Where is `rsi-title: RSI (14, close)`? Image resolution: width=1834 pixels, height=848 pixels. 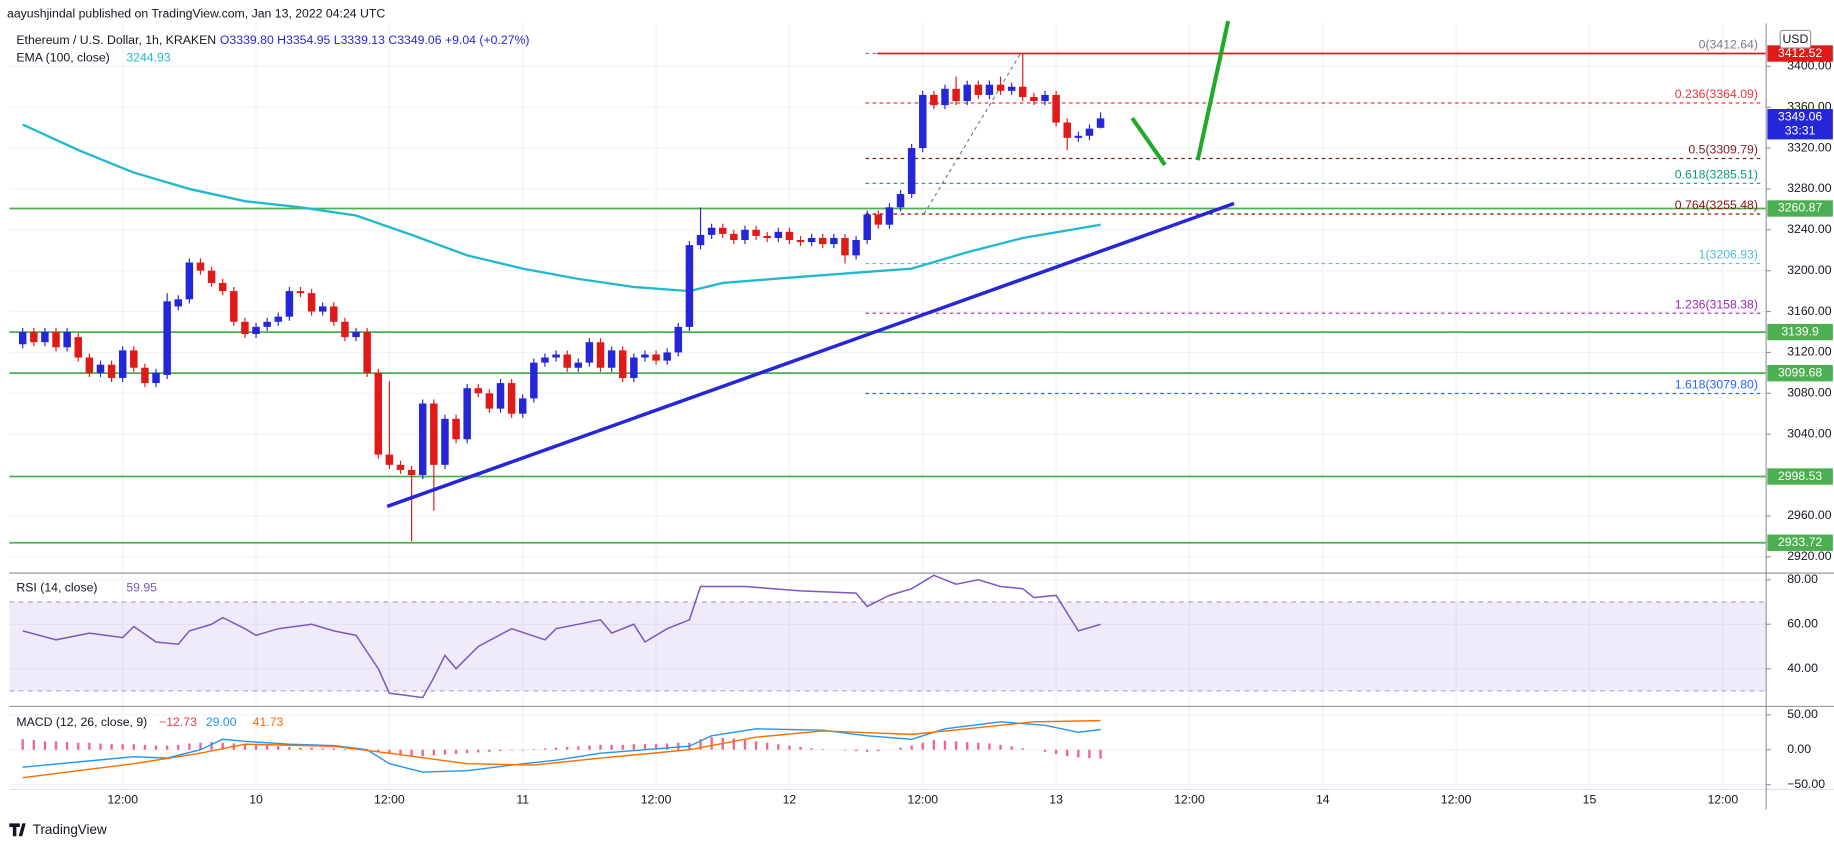
rsi-title: RSI (14, close) is located at coordinates (56, 588).